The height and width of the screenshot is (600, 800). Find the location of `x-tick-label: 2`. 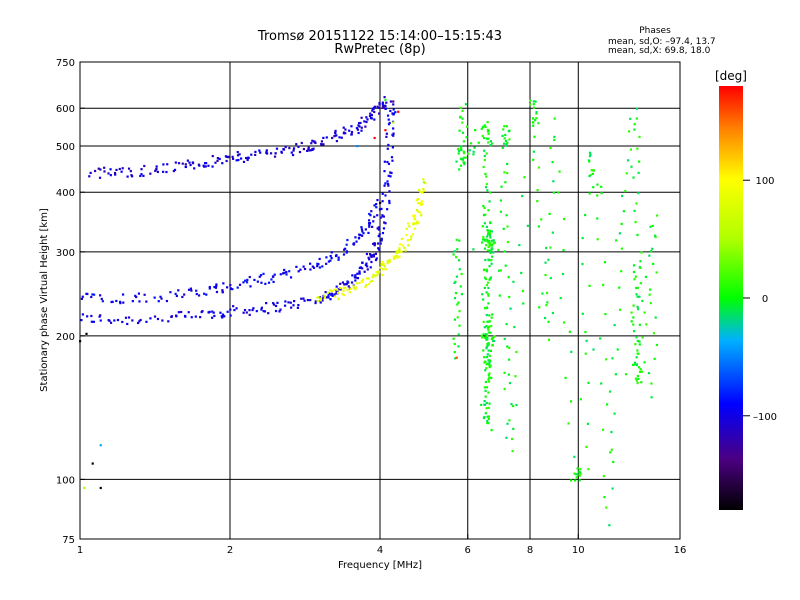

x-tick-label: 2 is located at coordinates (230, 550).